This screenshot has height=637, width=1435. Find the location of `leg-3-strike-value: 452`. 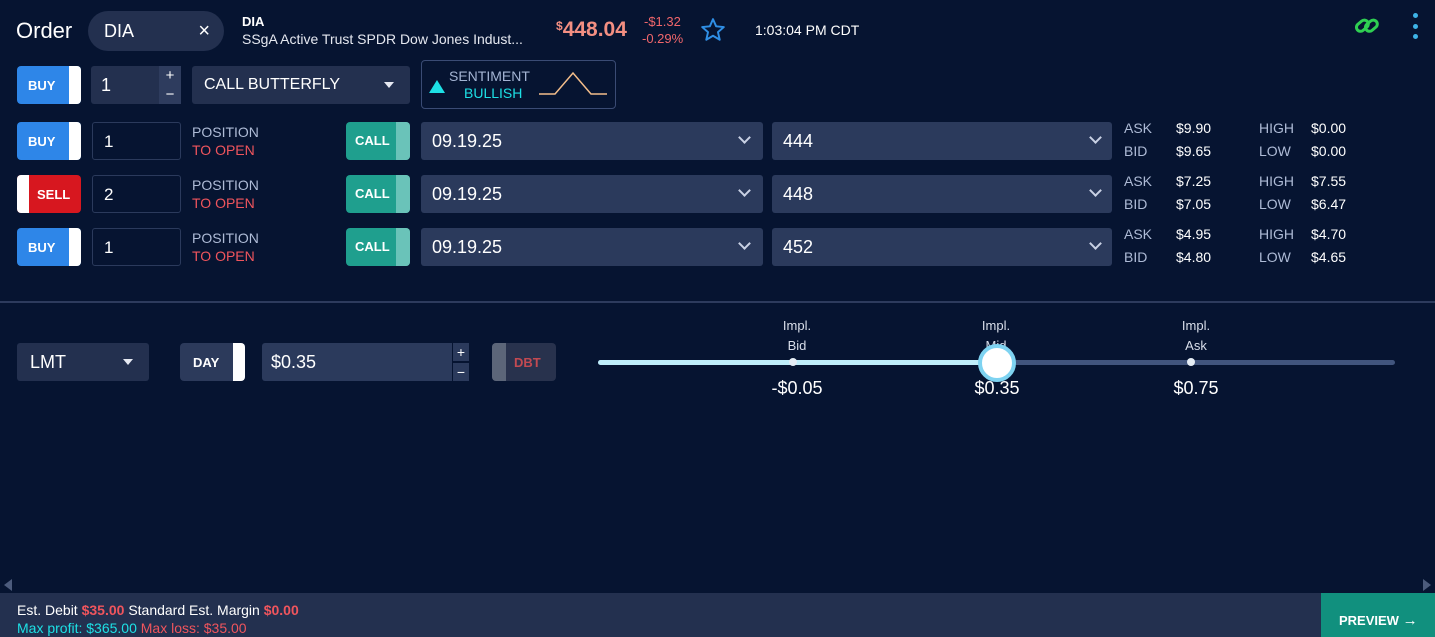

leg-3-strike-value: 452 is located at coordinates (798, 247).